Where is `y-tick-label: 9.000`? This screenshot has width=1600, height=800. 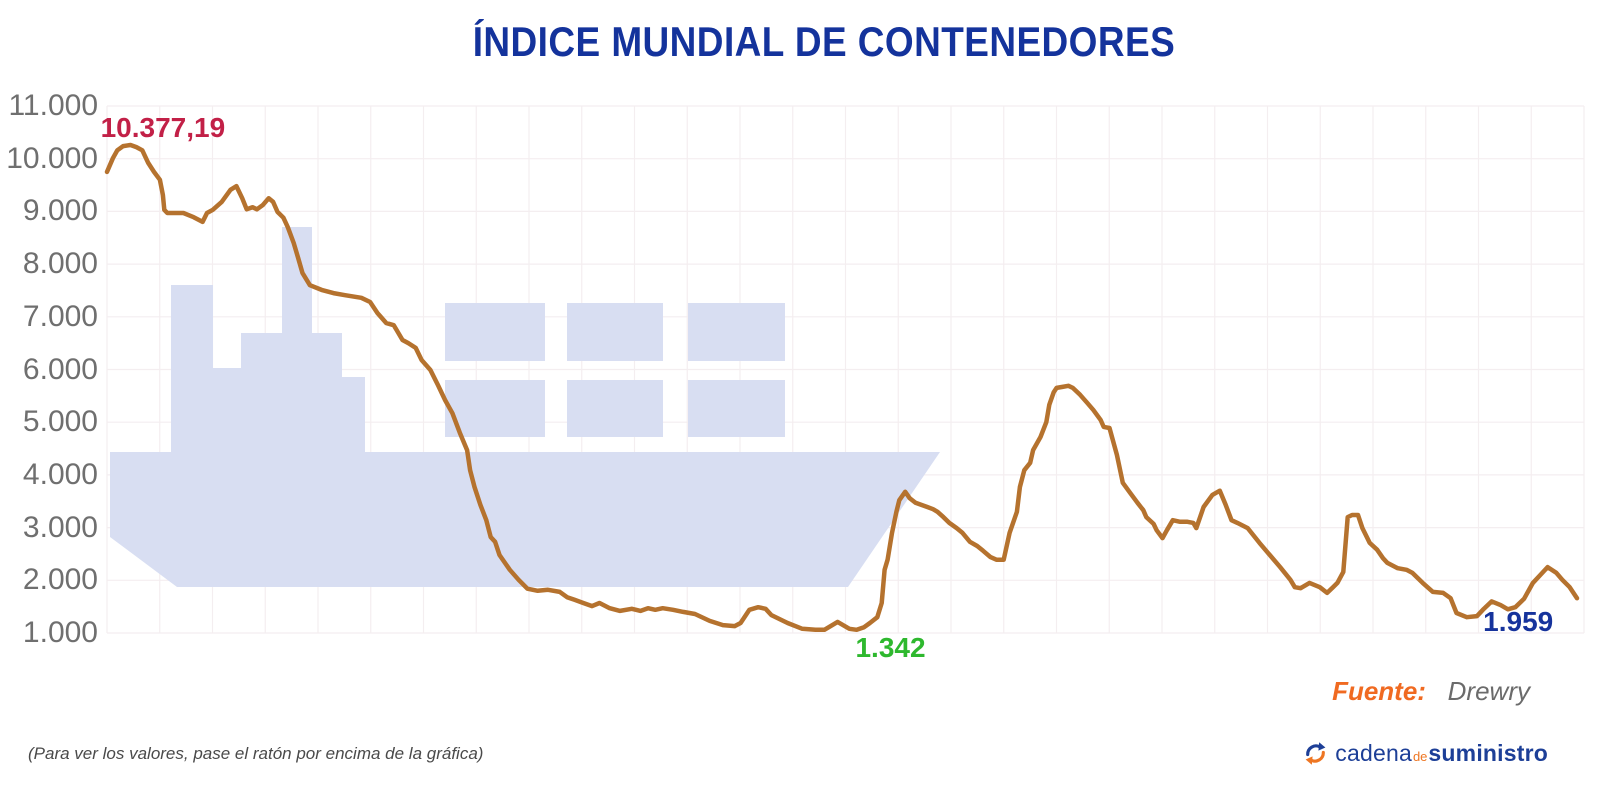 y-tick-label: 9.000 is located at coordinates (60, 211).